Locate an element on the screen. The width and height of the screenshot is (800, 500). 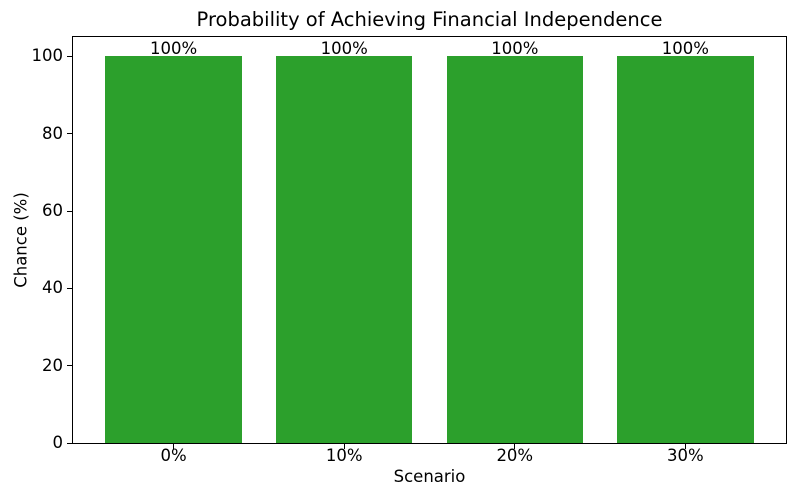
y-tick-label: 80 is located at coordinates (52, 133).